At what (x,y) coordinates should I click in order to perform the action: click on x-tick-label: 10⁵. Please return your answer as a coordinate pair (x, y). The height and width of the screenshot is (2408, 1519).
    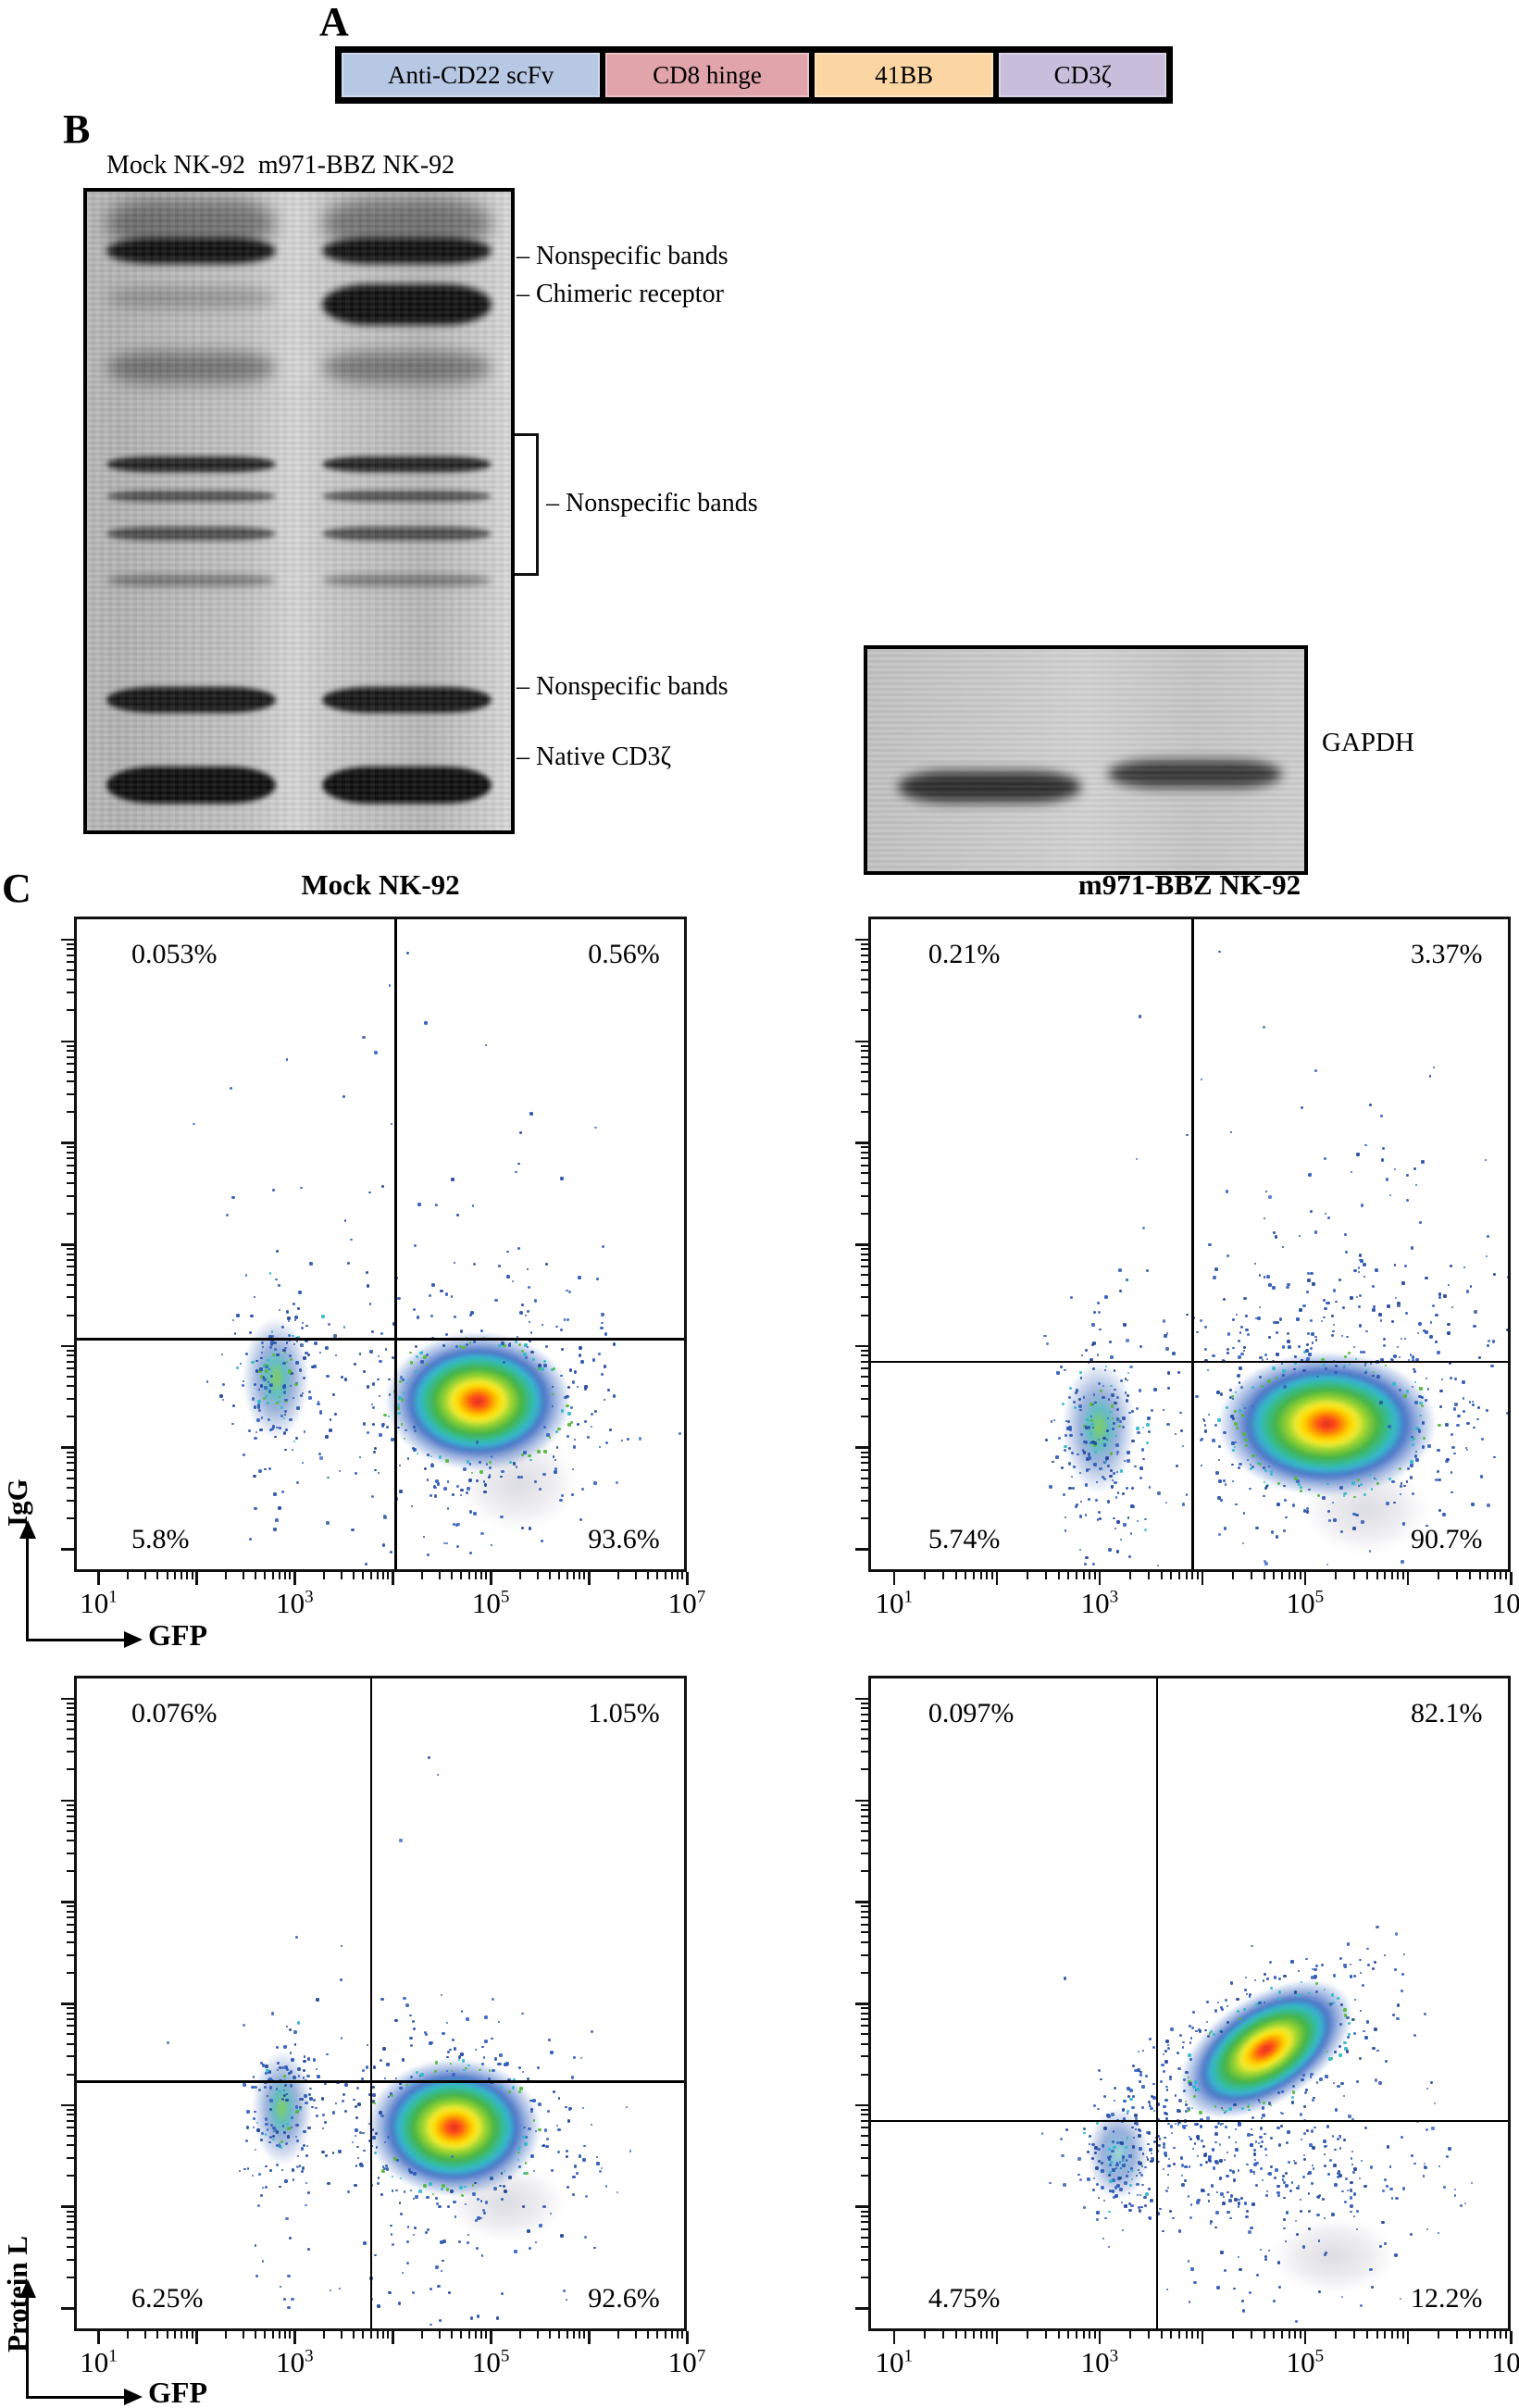
    Looking at the image, I should click on (1306, 1603).